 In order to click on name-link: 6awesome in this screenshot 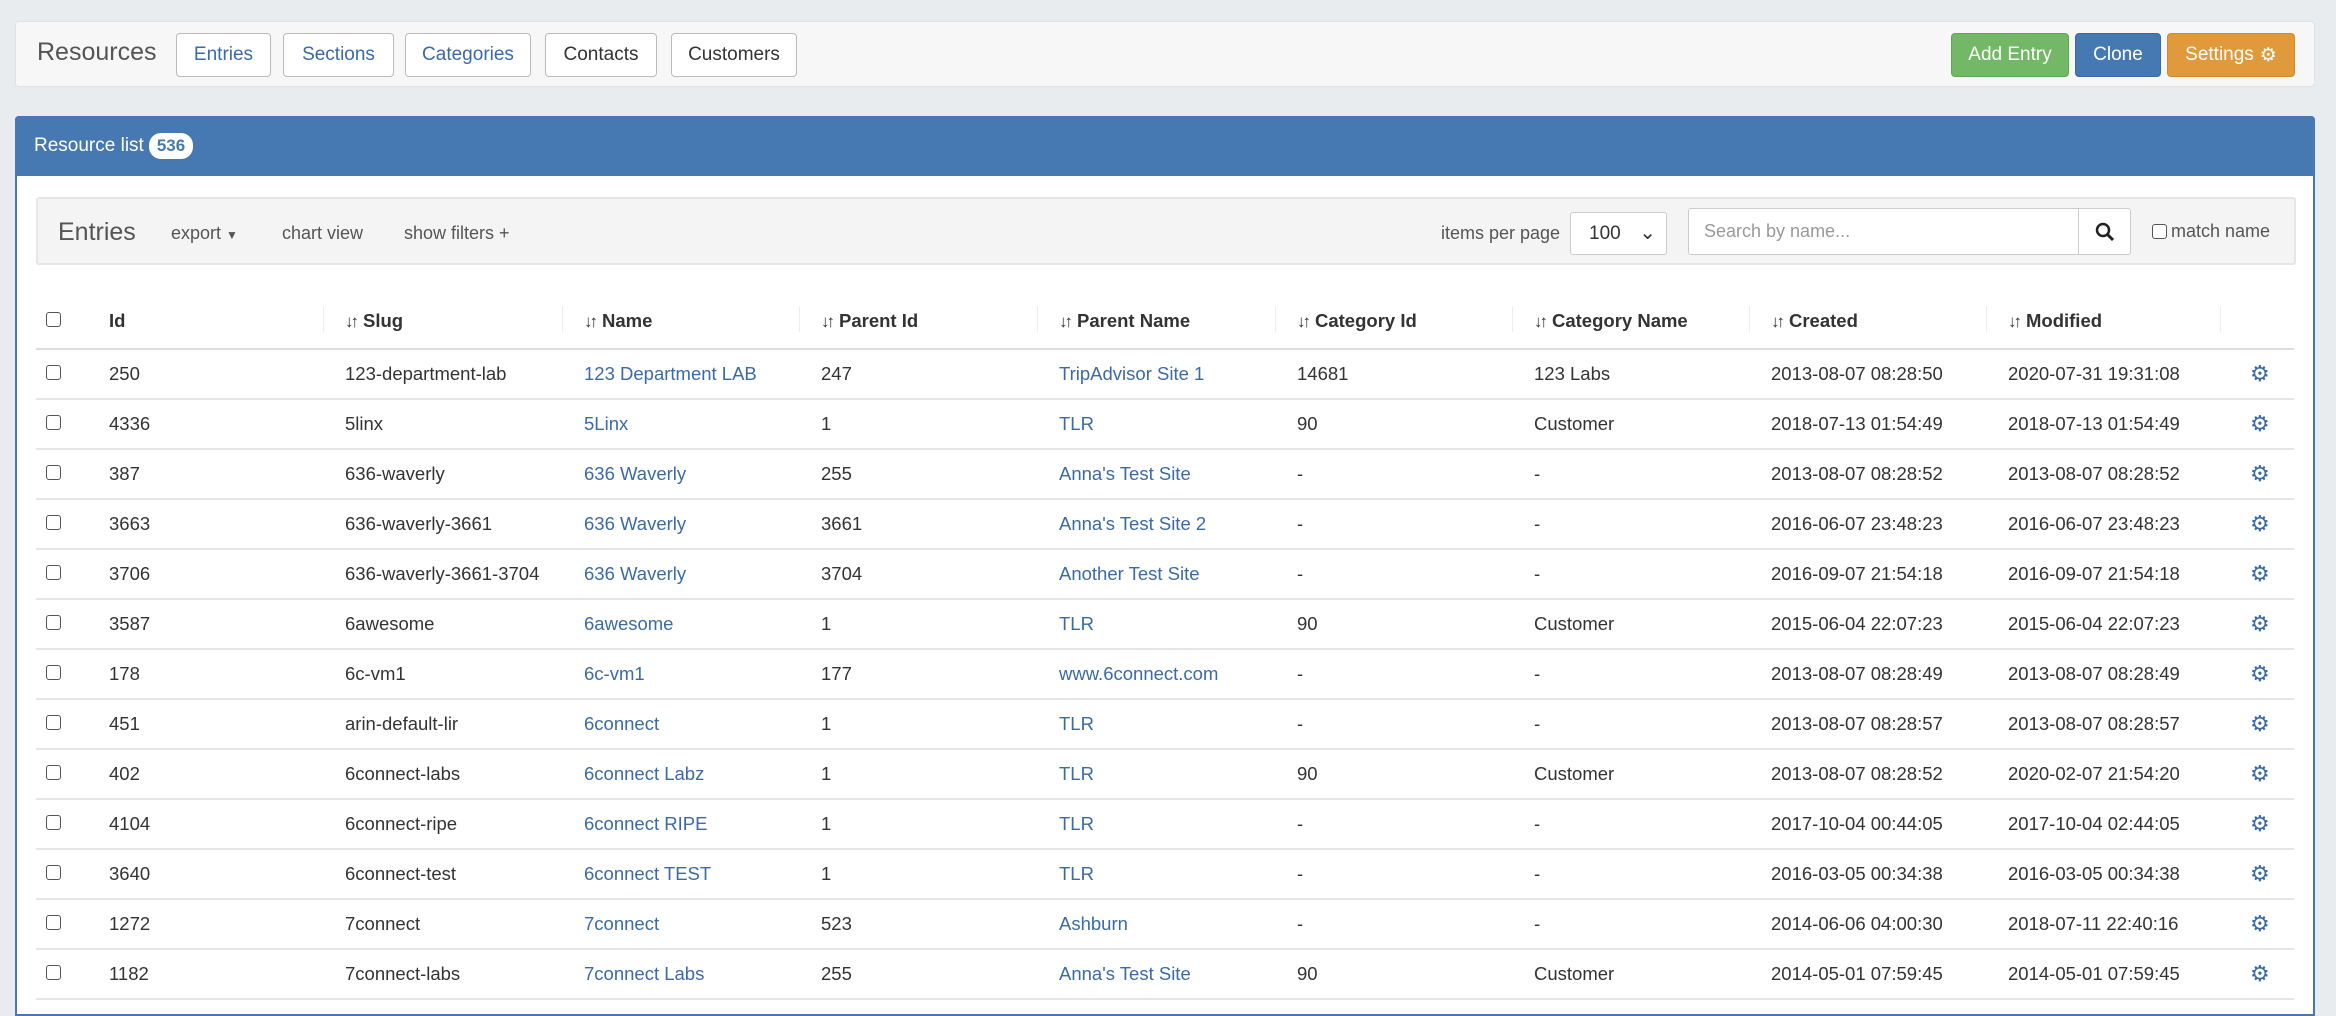, I will do `click(629, 623)`.